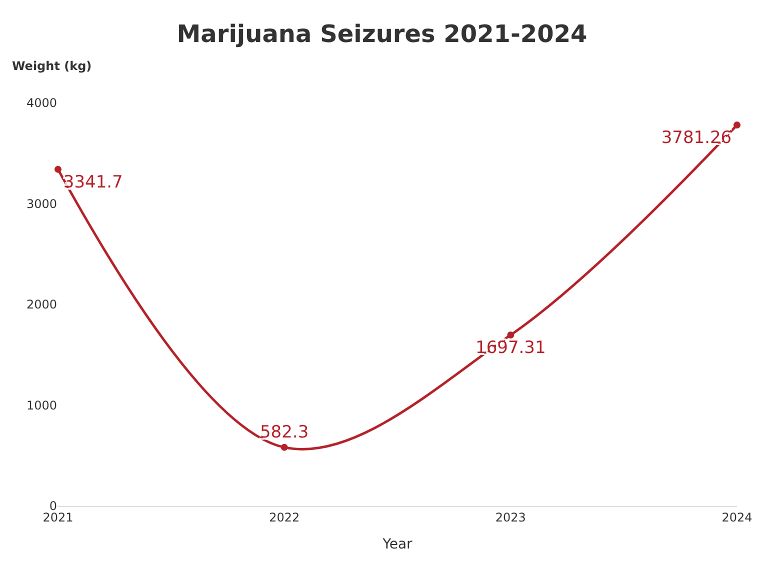 The width and height of the screenshot is (764, 561). What do you see at coordinates (41, 305) in the screenshot?
I see `y-tick-label: 2000` at bounding box center [41, 305].